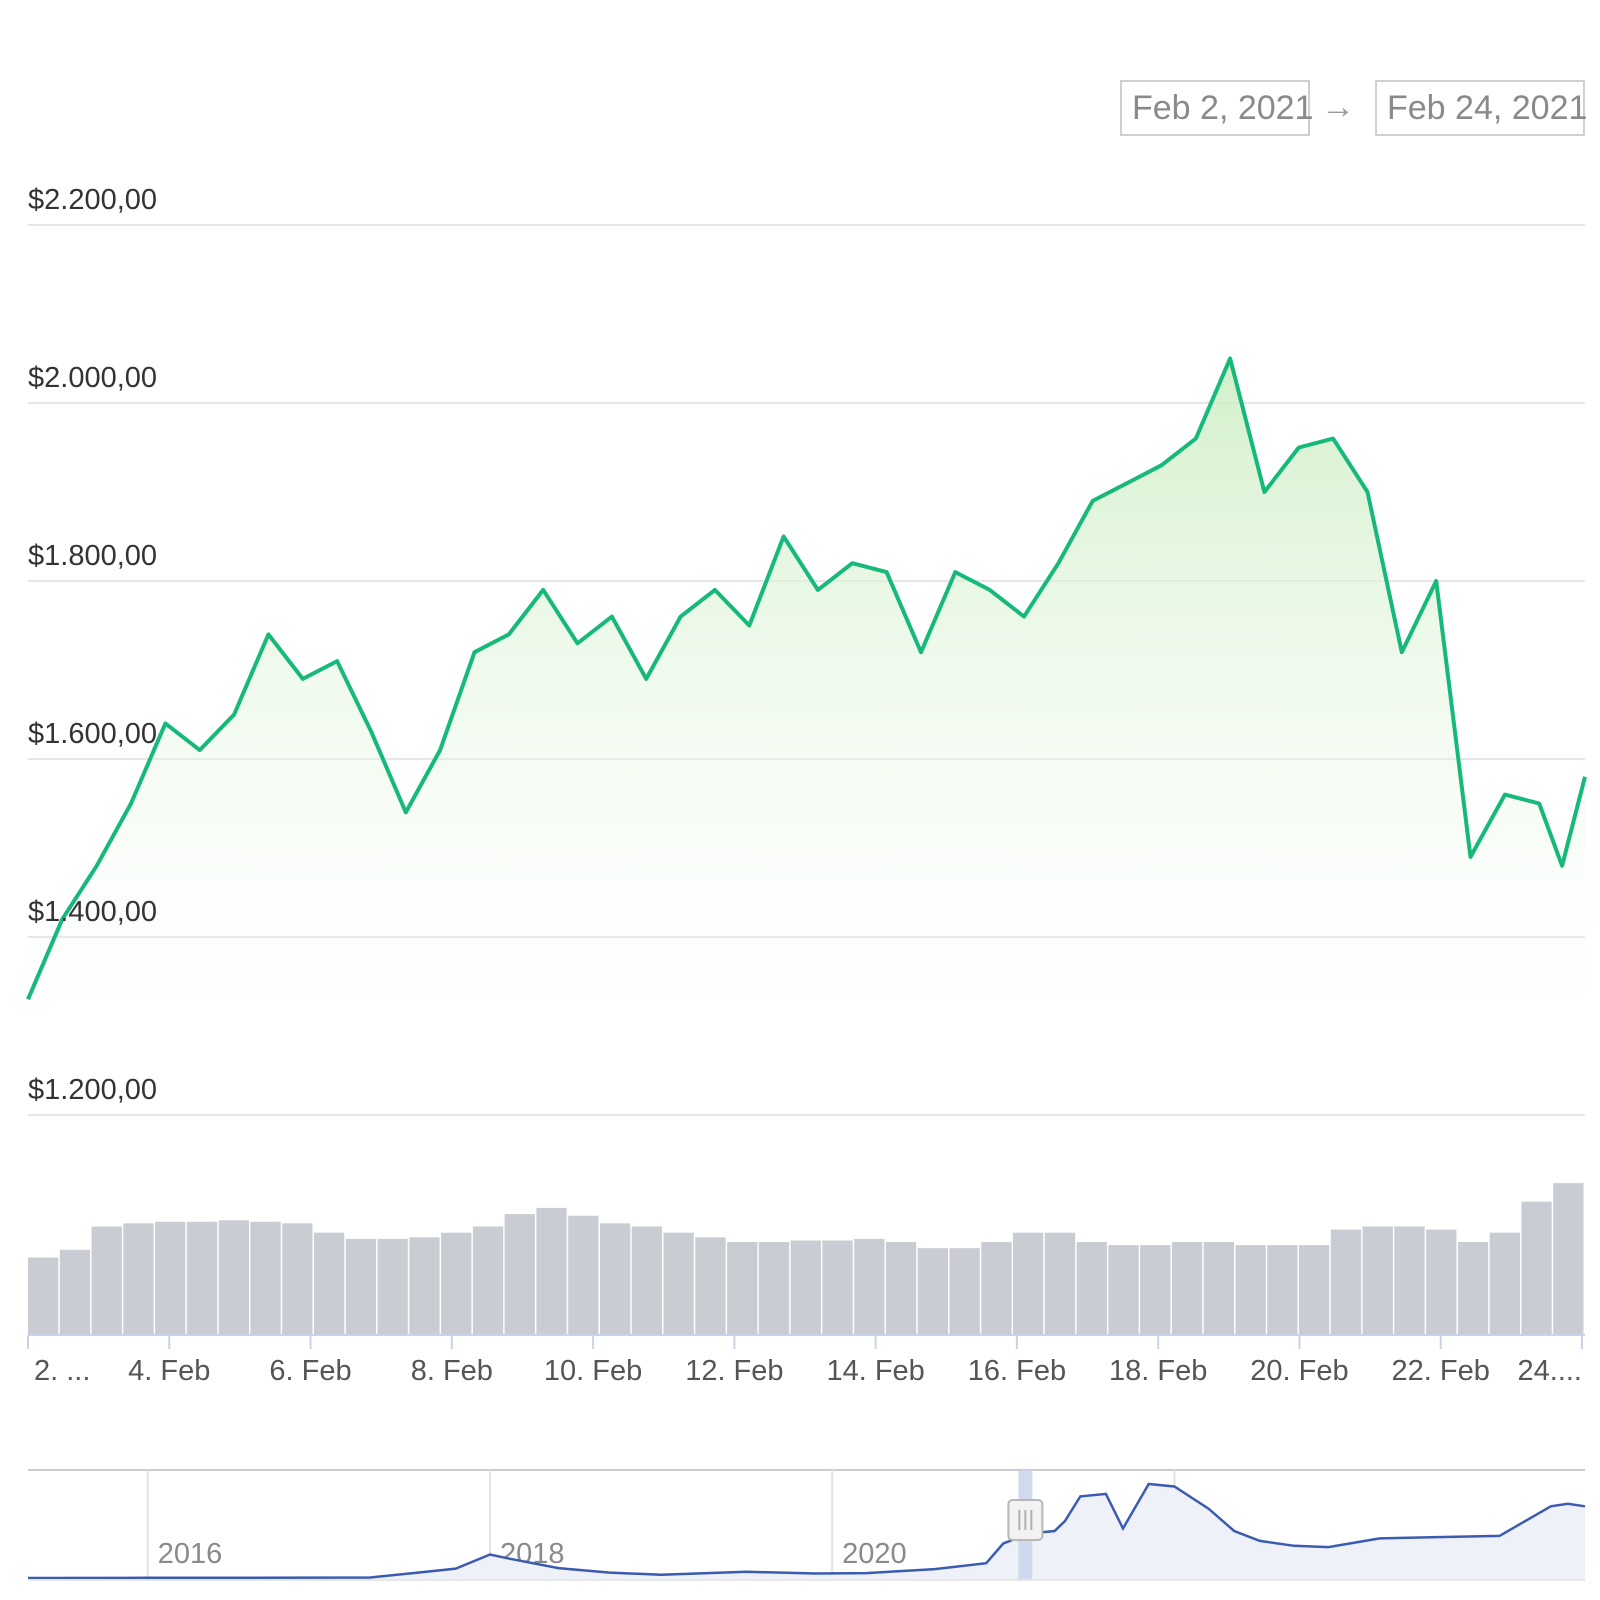 The width and height of the screenshot is (1600, 1600). What do you see at coordinates (1481, 108) in the screenshot?
I see `range-to-input: Feb 24, 2021` at bounding box center [1481, 108].